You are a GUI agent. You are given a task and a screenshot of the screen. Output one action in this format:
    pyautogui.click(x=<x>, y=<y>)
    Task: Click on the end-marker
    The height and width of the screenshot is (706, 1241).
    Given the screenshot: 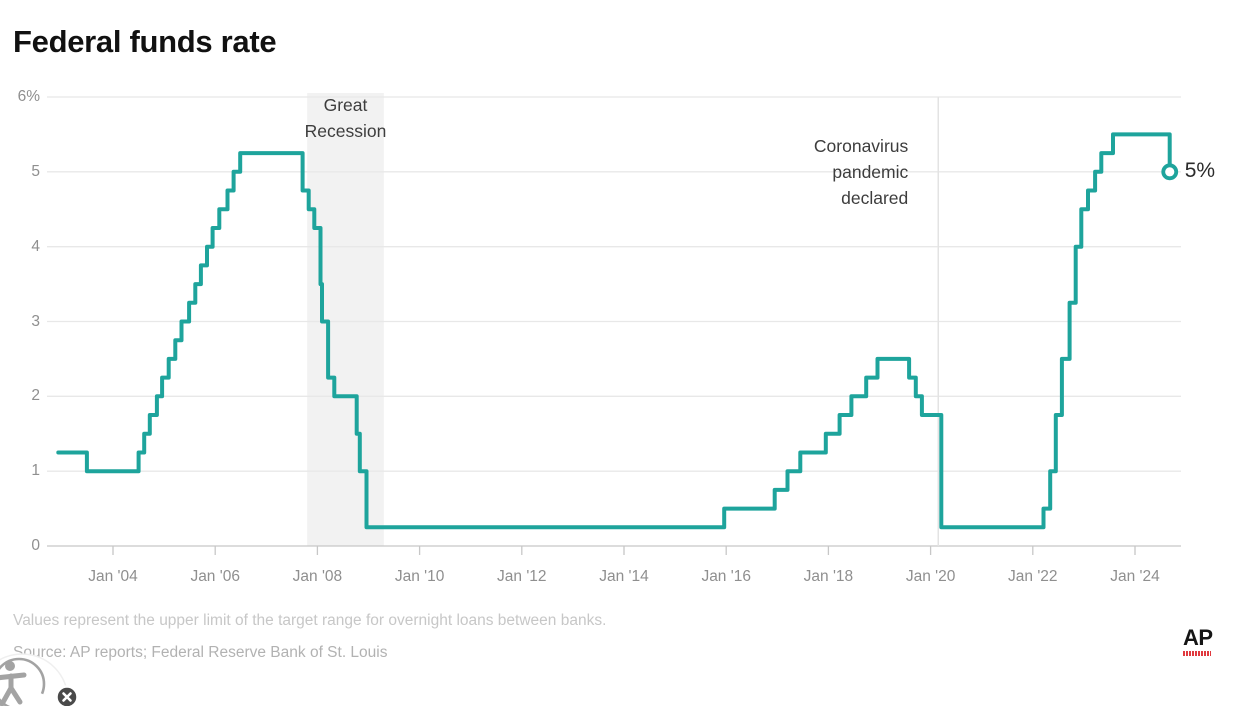 What is the action you would take?
    pyautogui.click(x=1170, y=172)
    